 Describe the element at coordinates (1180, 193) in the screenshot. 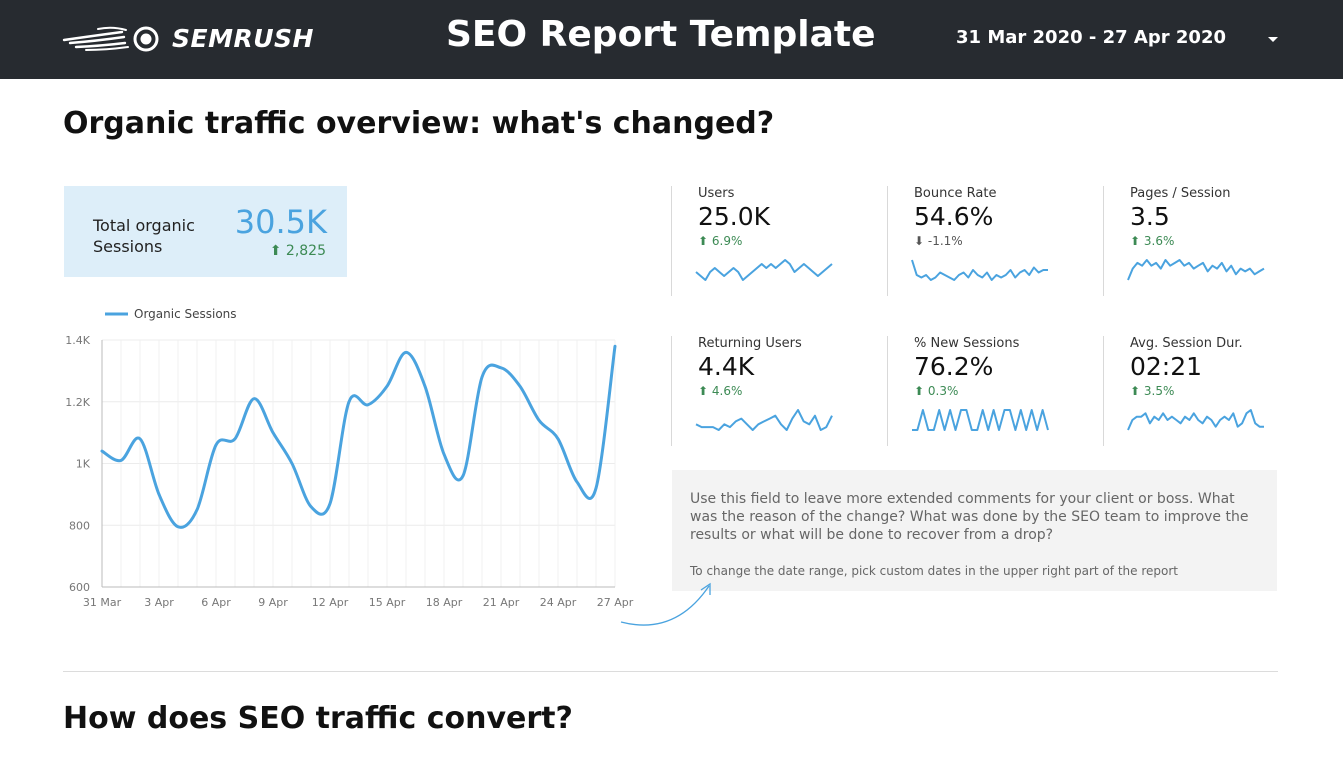

I see `scorecard-label-pages-session: Pages / Session` at that location.